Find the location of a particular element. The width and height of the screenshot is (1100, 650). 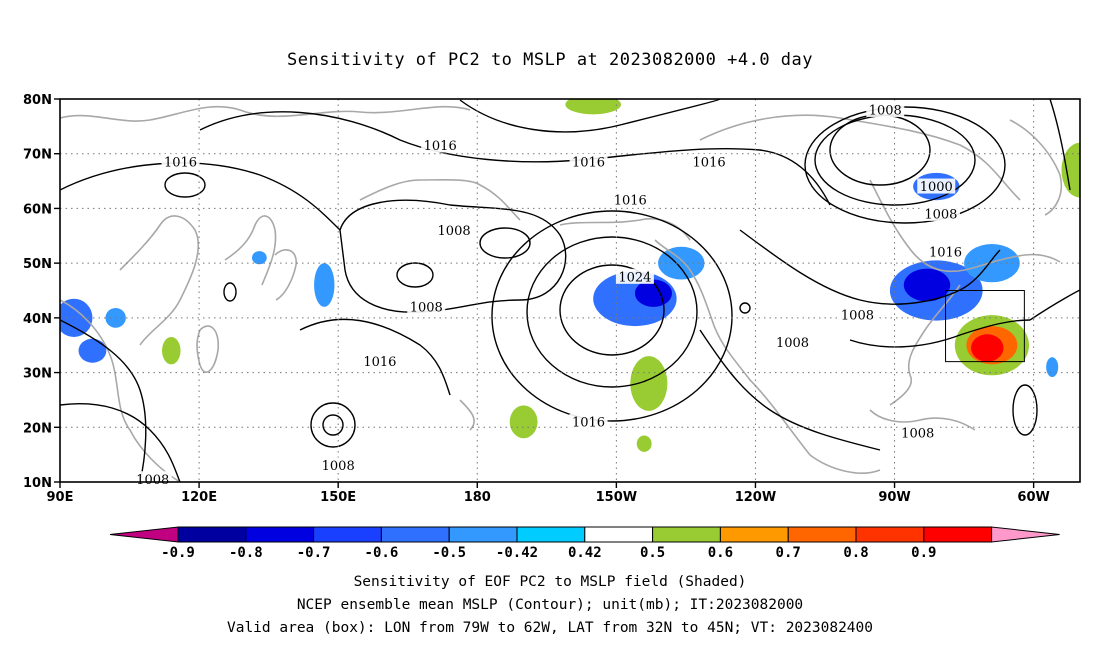

lon-tick-label: 60W is located at coordinates (1033, 497).